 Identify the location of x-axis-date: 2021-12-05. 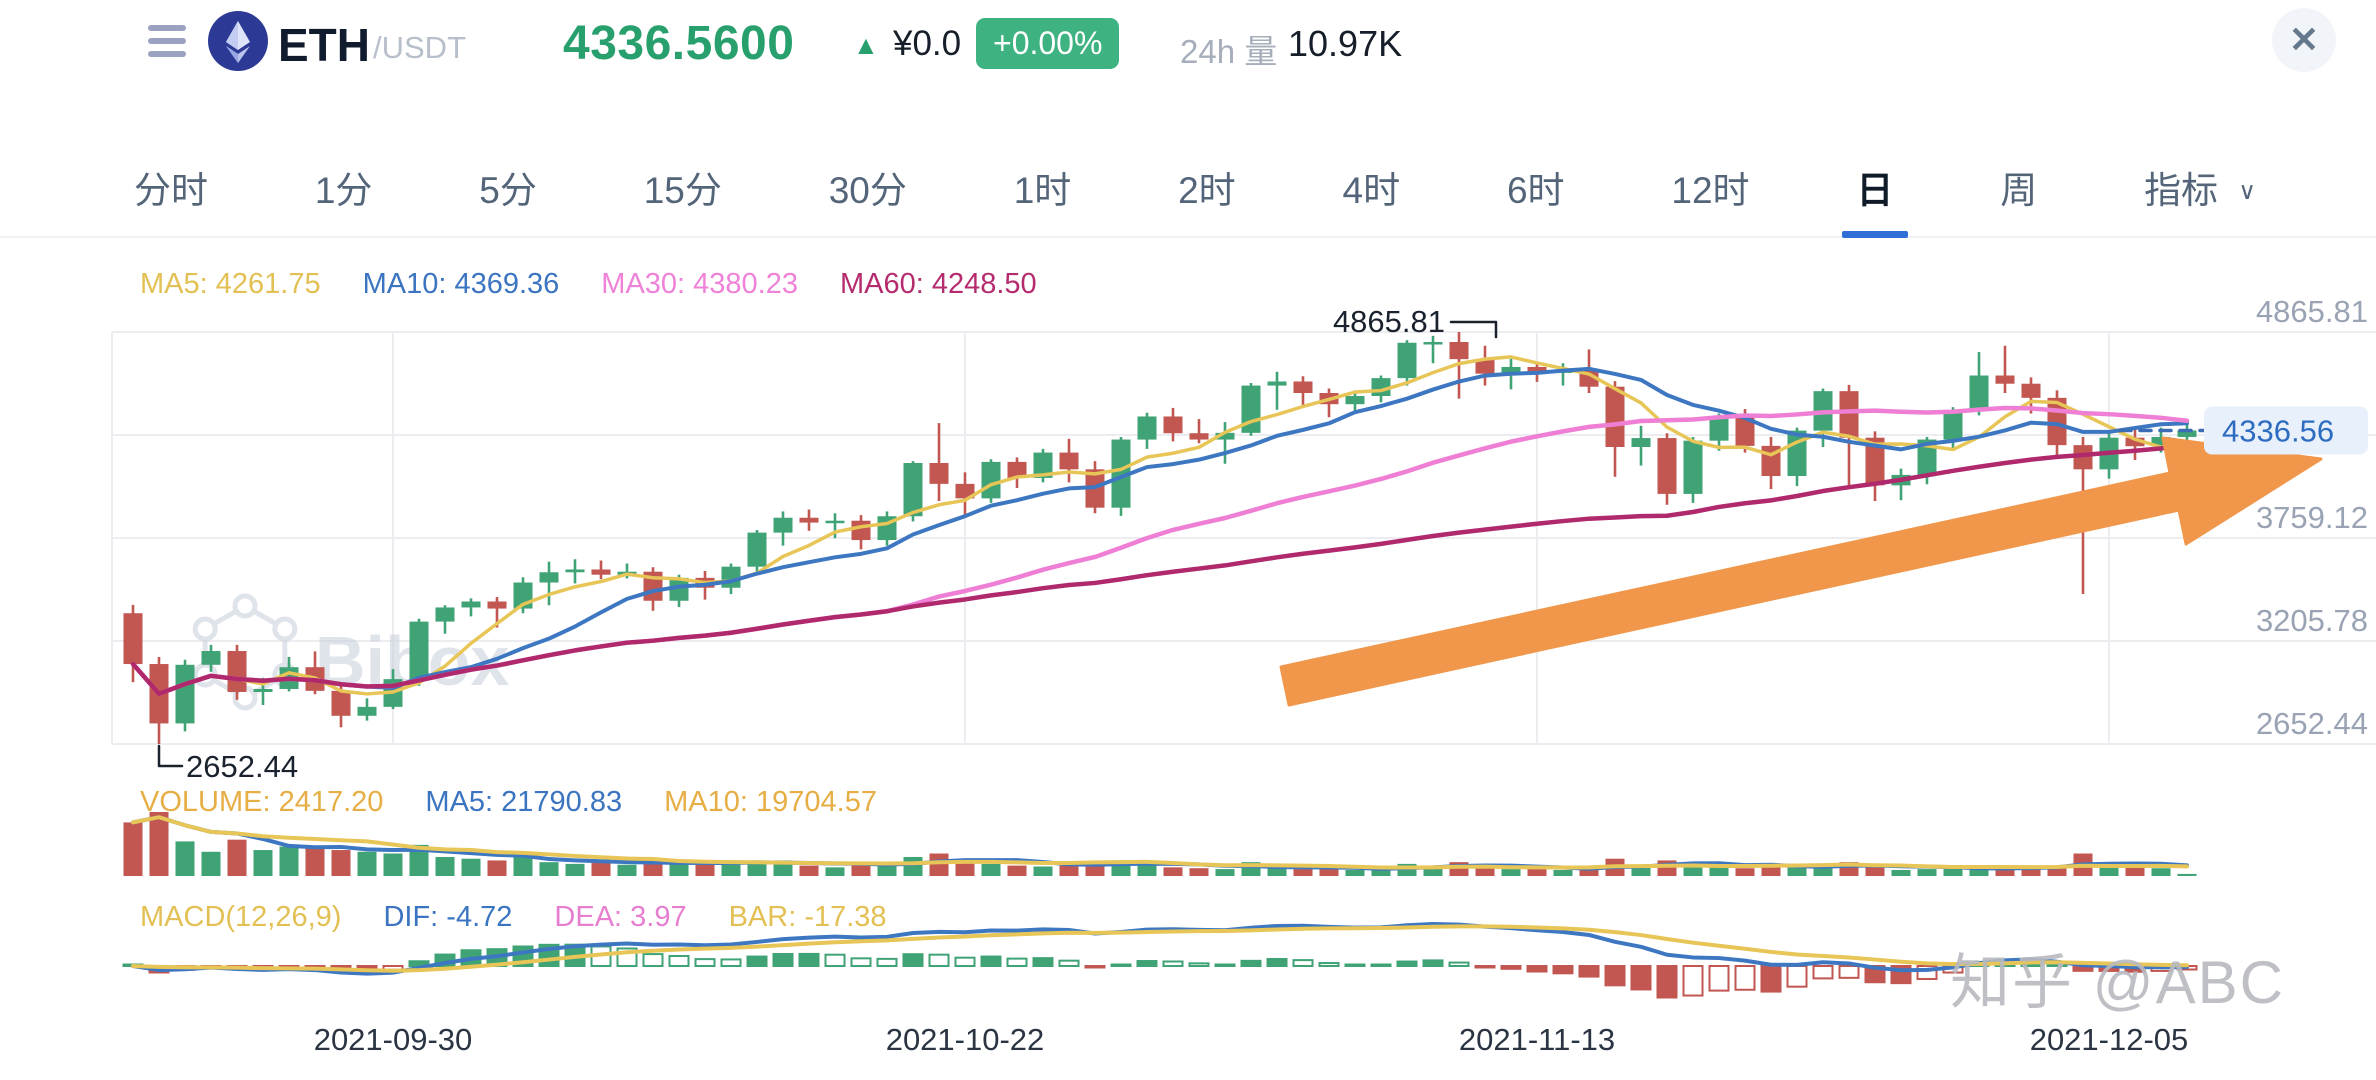
(2109, 1039).